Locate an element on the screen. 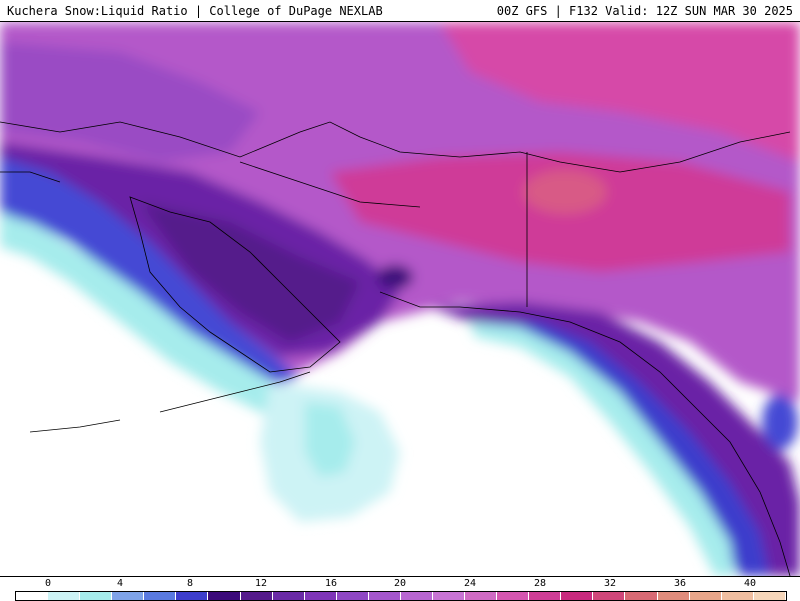  colorbar-labels: 0 4 8 12 16 20 24 28 32 36 40 is located at coordinates (400, 584).